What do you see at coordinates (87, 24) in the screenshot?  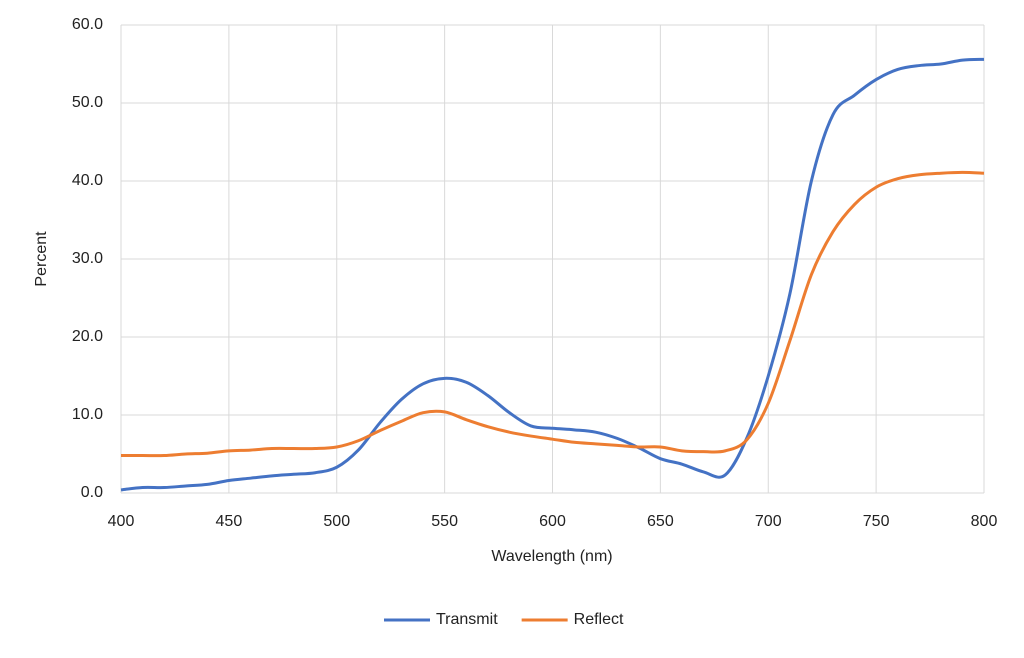 I see `y-tick-label: 60.0` at bounding box center [87, 24].